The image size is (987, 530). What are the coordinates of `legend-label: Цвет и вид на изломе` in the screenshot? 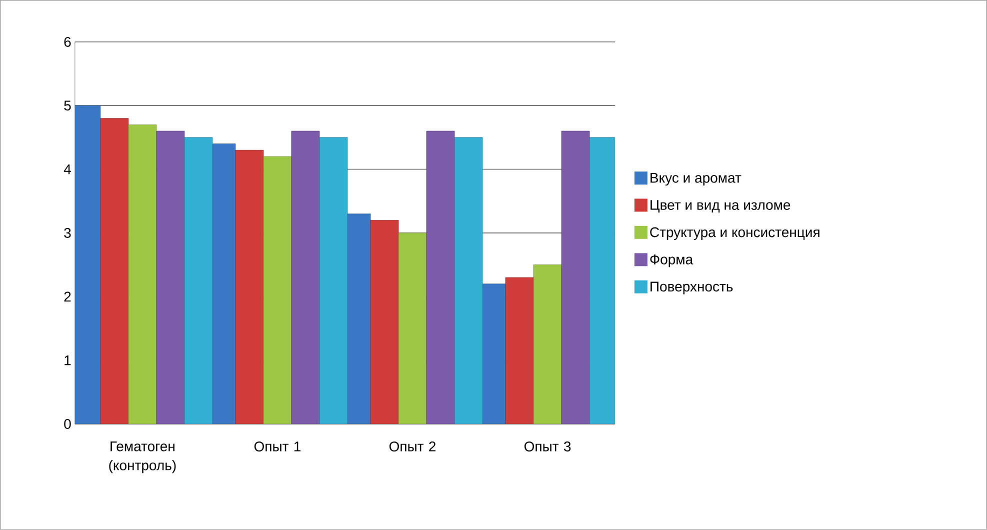 It's located at (720, 206).